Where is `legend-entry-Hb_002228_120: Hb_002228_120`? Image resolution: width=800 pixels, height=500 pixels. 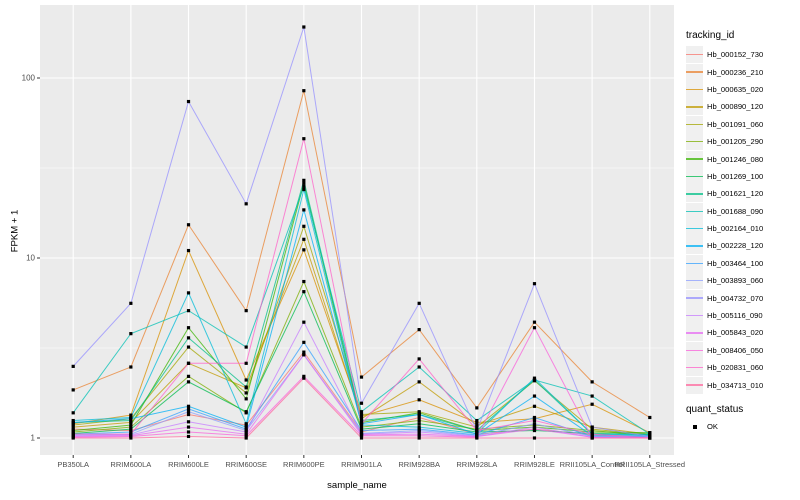
legend-entry-Hb_002228_120: Hb_002228_120 is located at coordinates (724, 246).